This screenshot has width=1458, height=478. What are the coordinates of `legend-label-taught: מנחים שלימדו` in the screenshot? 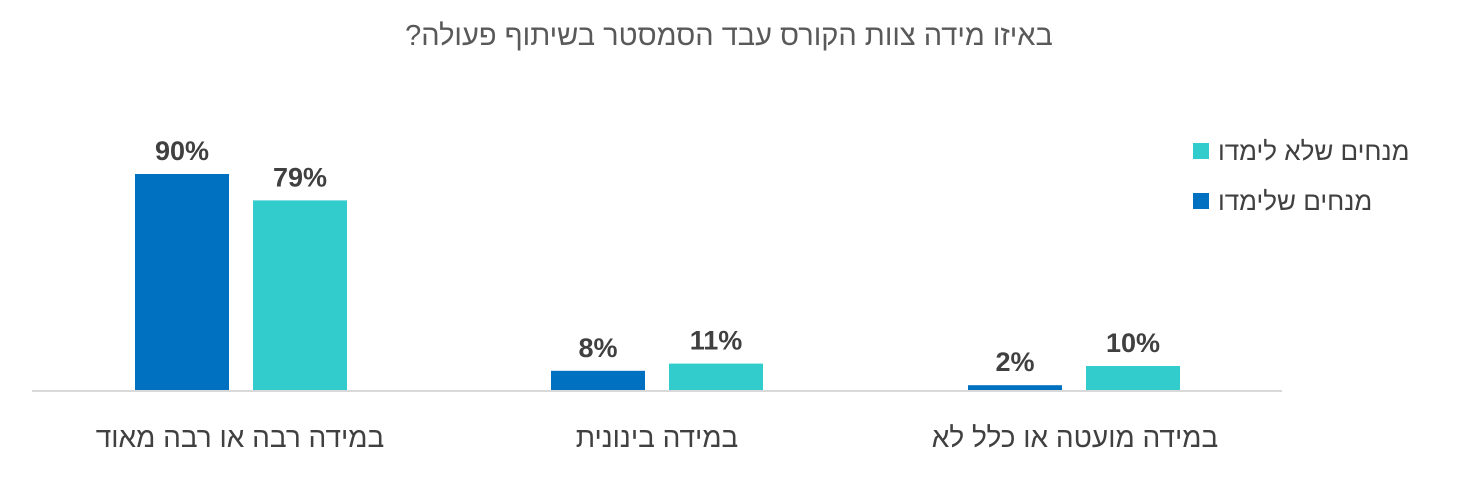 It's located at (1295, 201).